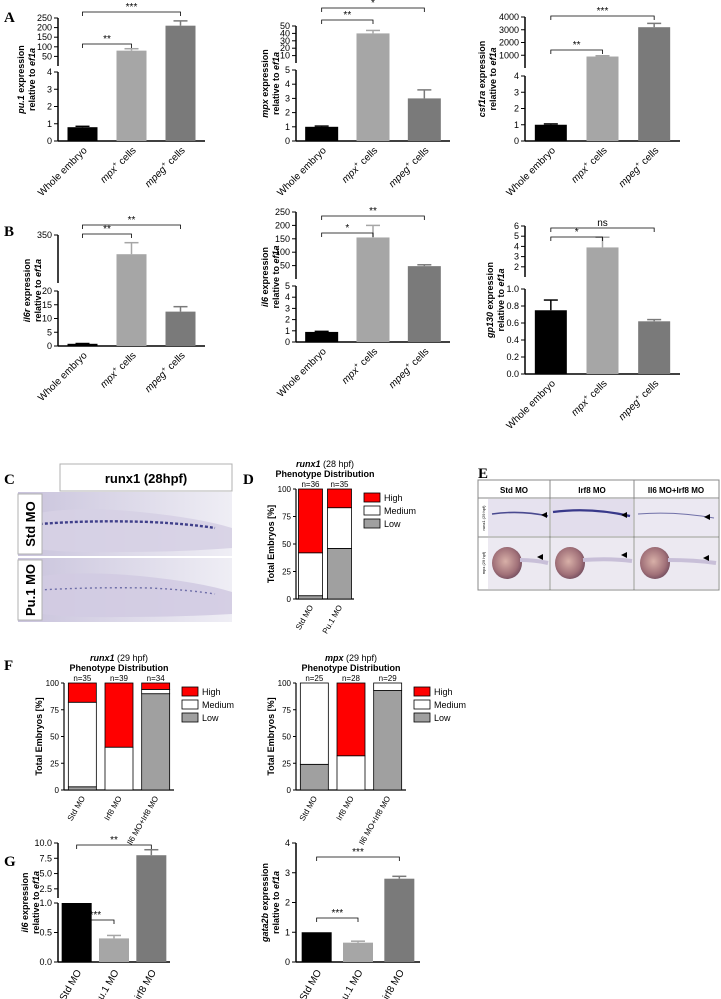  I want to click on panel-c-title-box, so click(146, 477).